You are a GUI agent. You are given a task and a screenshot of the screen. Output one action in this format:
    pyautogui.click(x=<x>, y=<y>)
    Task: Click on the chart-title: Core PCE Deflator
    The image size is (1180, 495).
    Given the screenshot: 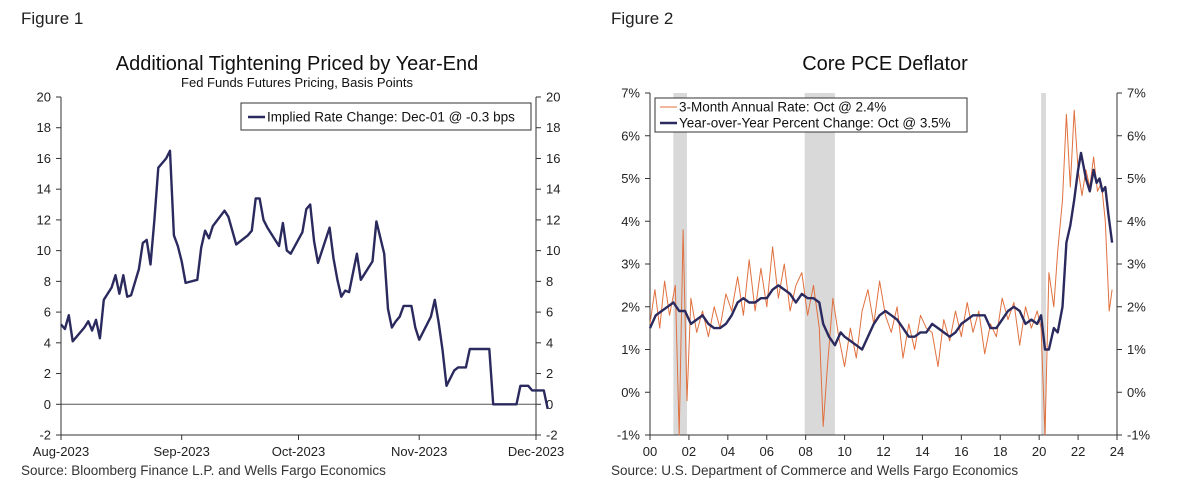 What is the action you would take?
    pyautogui.click(x=885, y=64)
    